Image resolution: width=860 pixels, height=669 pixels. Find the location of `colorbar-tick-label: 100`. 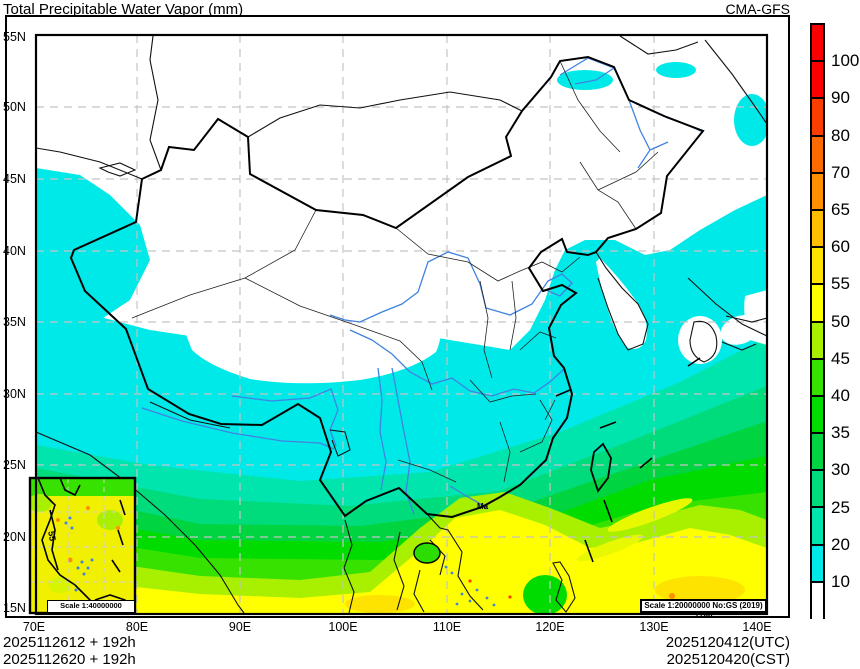

colorbar-tick-label: 100 is located at coordinates (845, 61).